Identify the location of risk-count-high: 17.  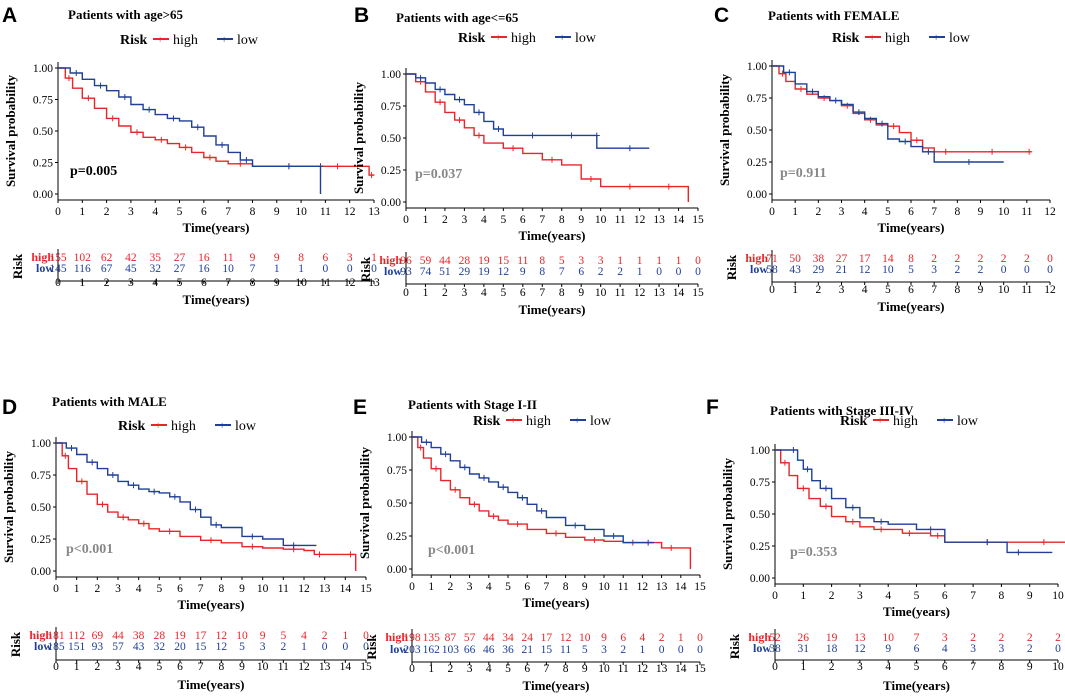
(201, 636).